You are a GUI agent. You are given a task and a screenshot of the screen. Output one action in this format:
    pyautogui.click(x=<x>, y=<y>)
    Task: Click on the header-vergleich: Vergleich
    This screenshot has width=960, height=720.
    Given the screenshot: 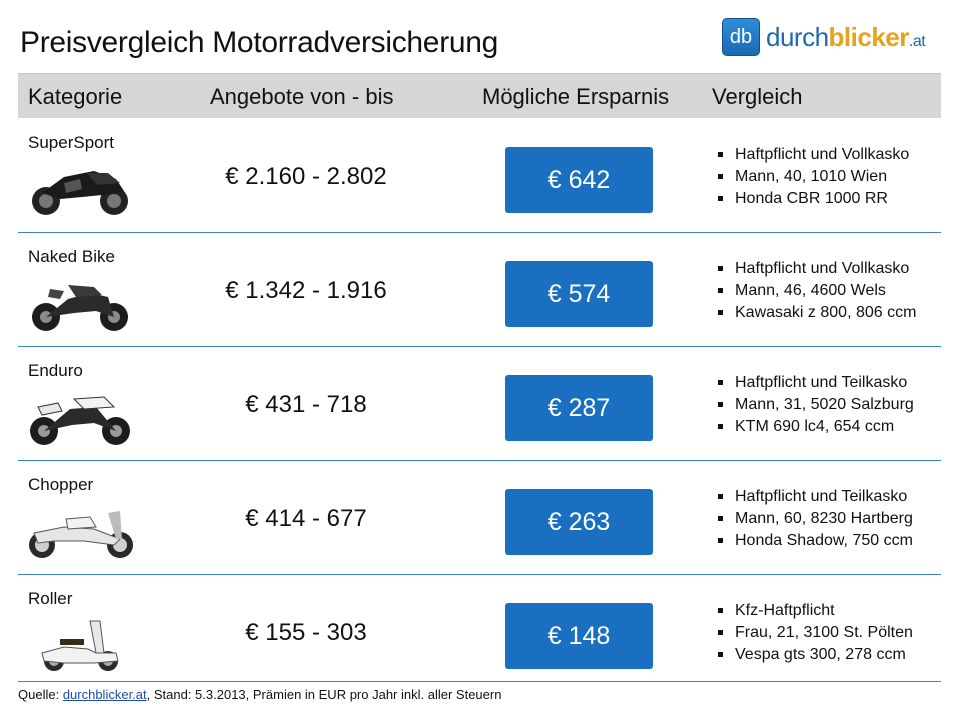 What is the action you would take?
    pyautogui.click(x=757, y=96)
    